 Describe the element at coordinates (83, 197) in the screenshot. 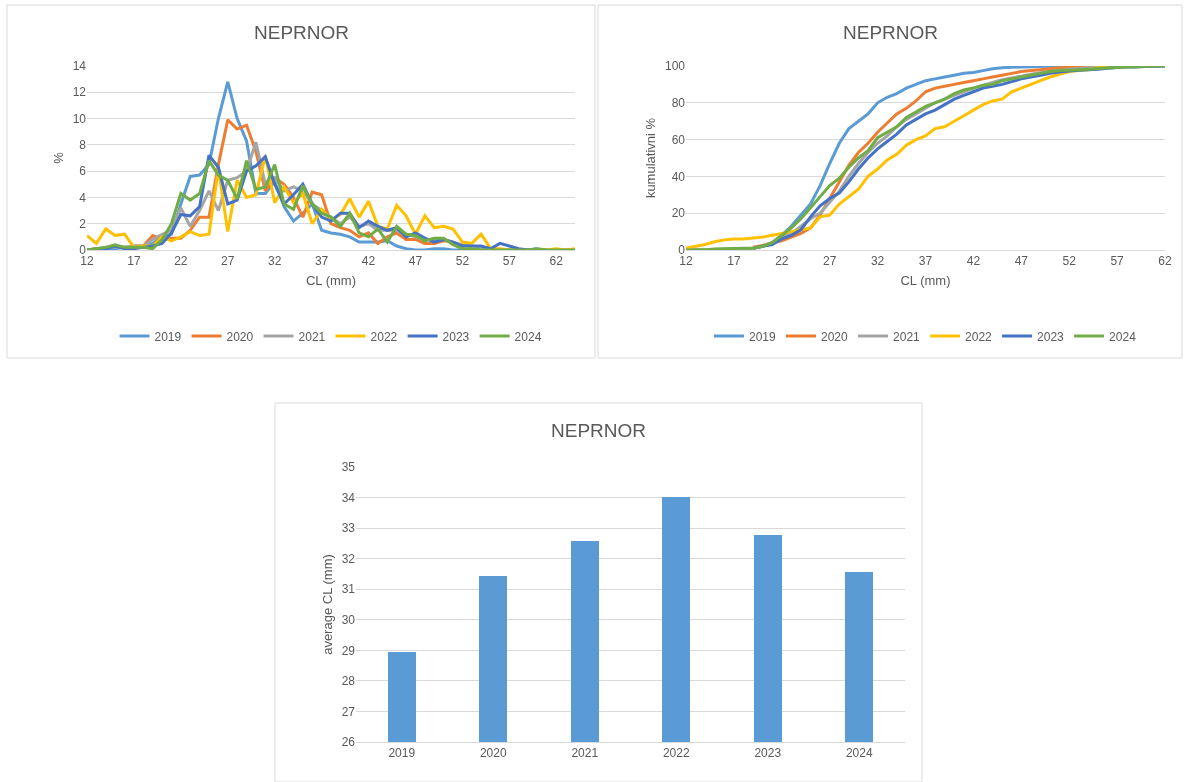

I see `y-tick-label: 4` at that location.